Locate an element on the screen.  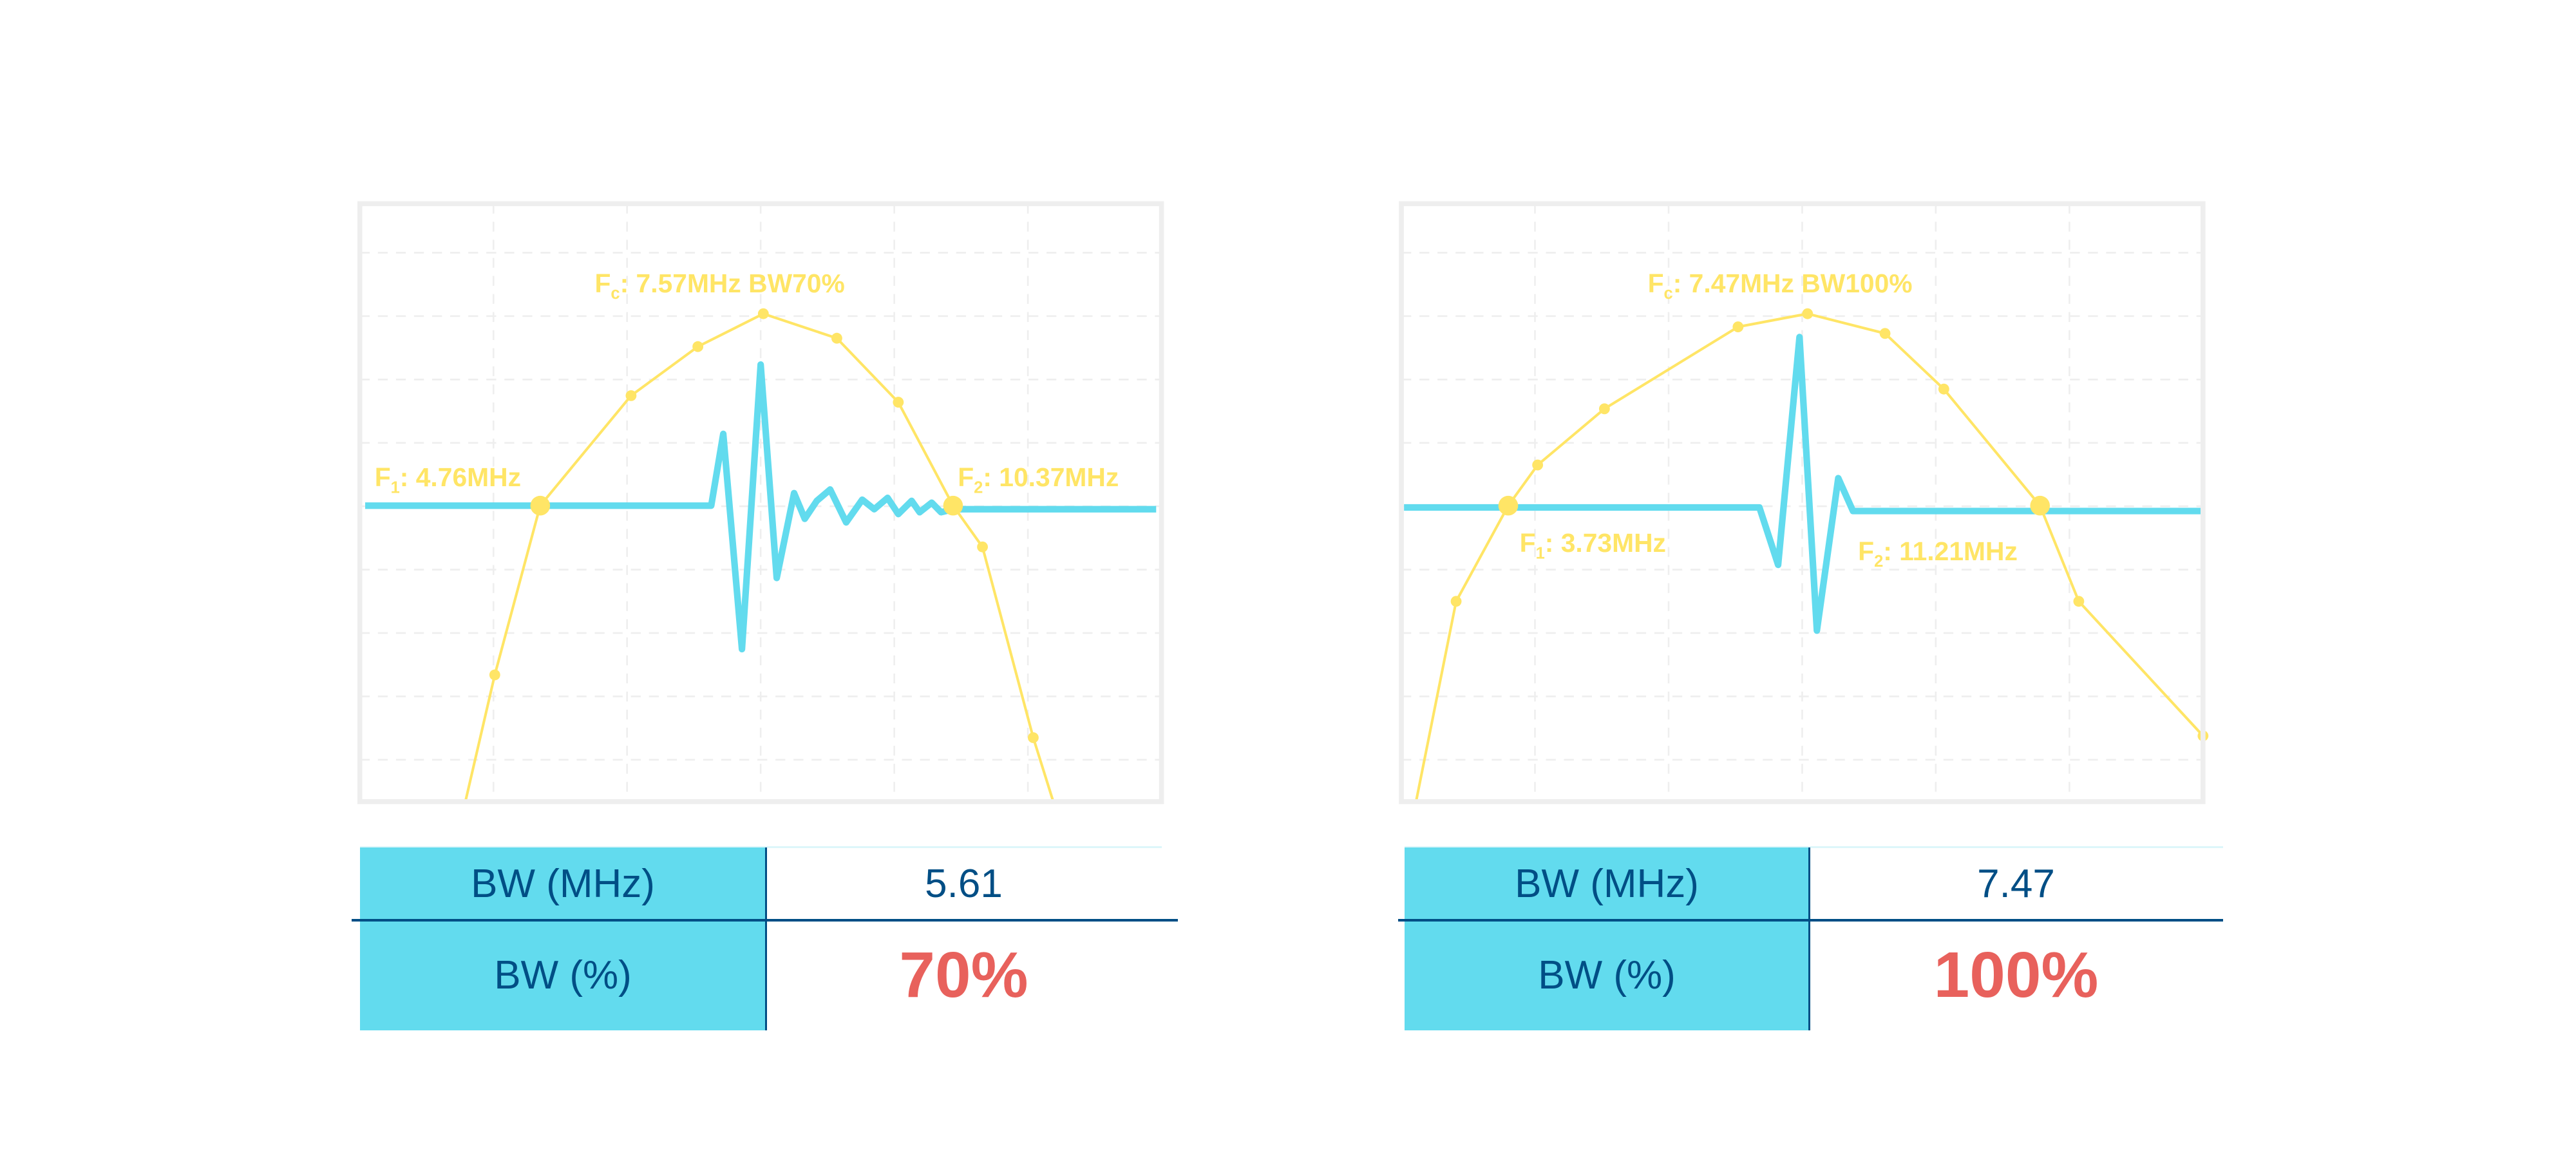
bw-percent-value: 70% is located at coordinates (964, 975).